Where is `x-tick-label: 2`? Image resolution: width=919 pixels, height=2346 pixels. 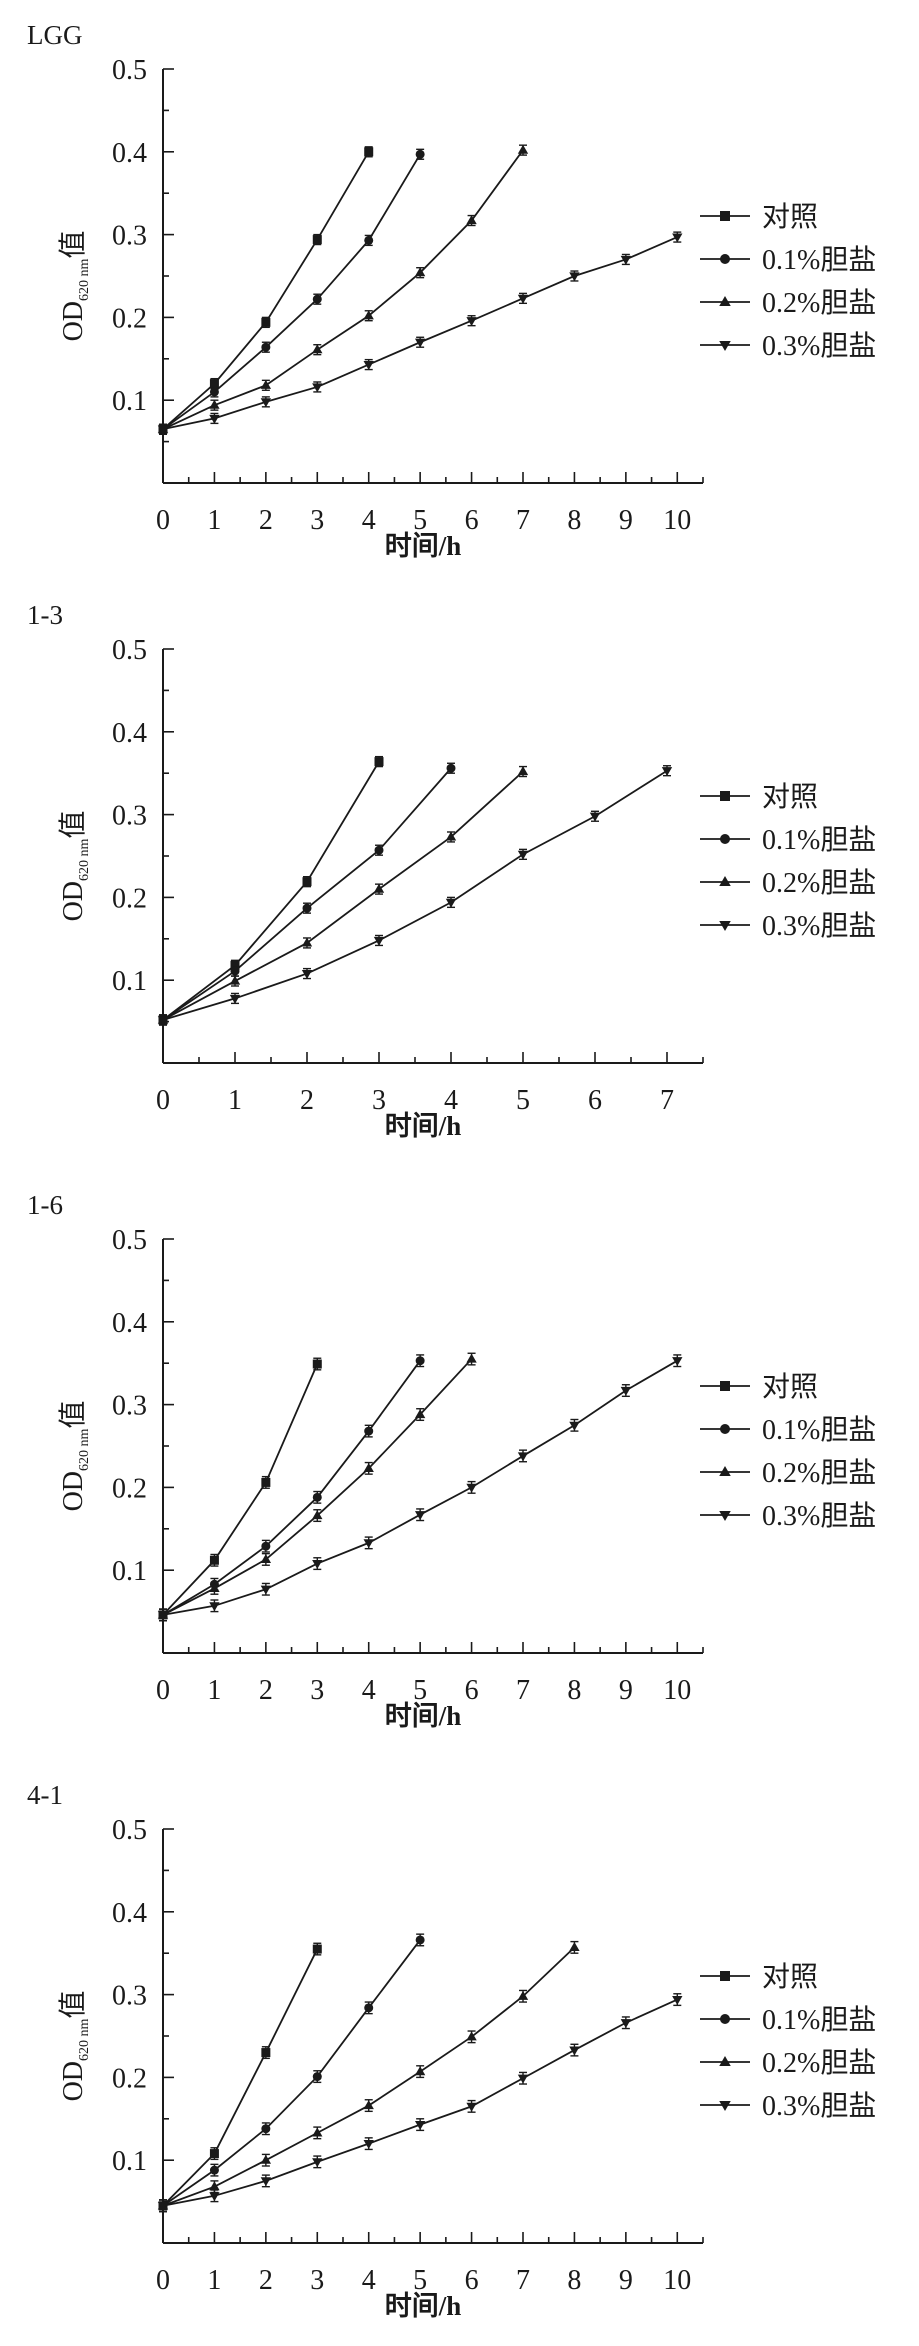
x-tick-label: 2 is located at coordinates (266, 1690).